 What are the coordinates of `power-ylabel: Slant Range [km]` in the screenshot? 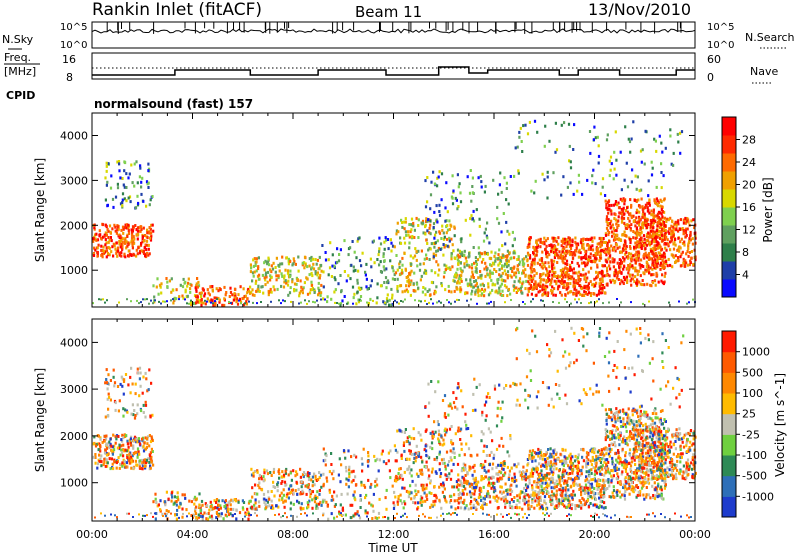 It's located at (40, 210).